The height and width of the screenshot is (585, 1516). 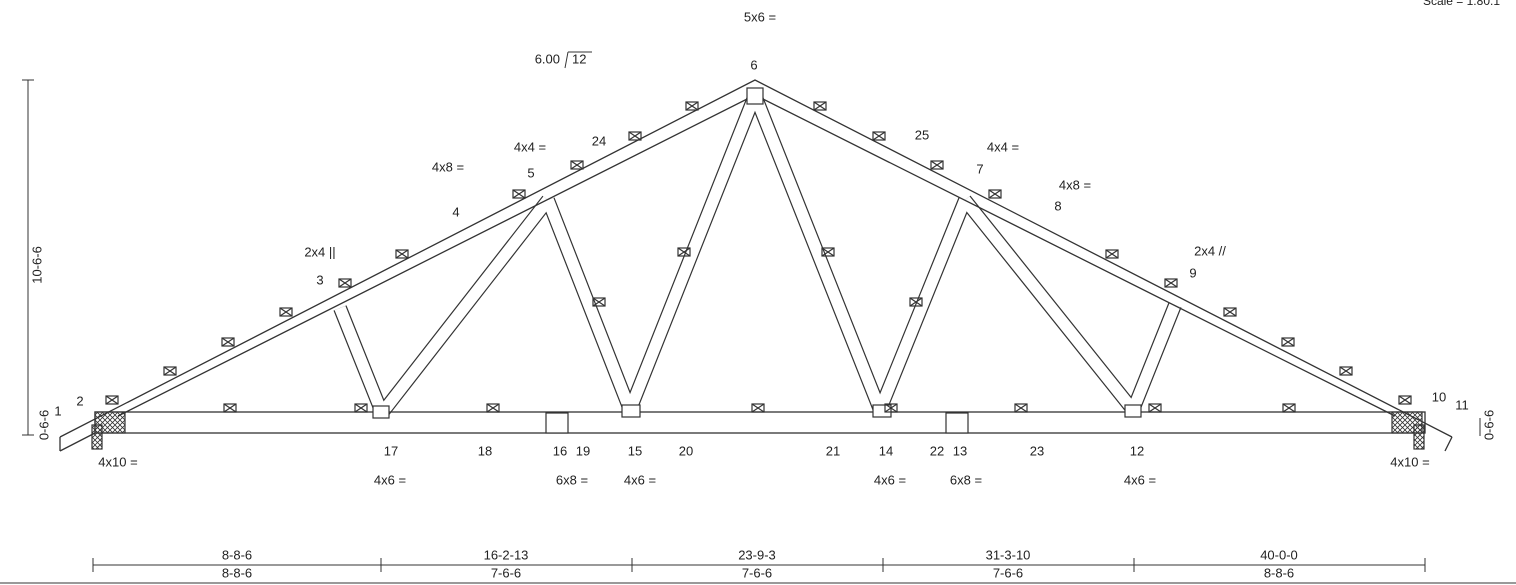 What do you see at coordinates (686, 450) in the screenshot?
I see `node-number: 20` at bounding box center [686, 450].